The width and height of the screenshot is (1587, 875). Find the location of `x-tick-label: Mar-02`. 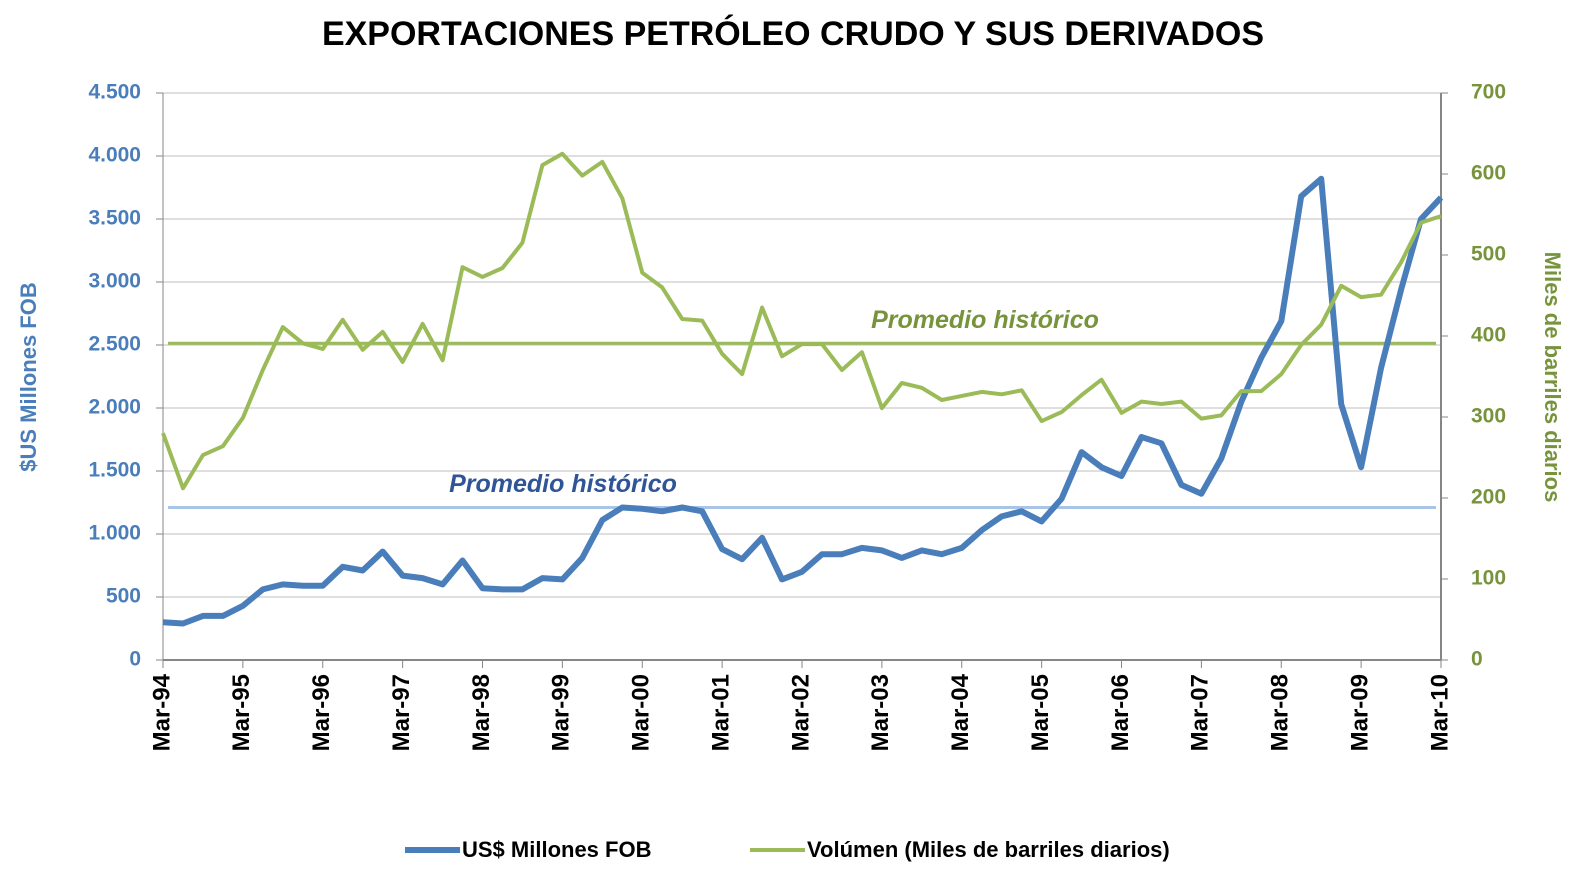

x-tick-label: Mar-02 is located at coordinates (800, 712).